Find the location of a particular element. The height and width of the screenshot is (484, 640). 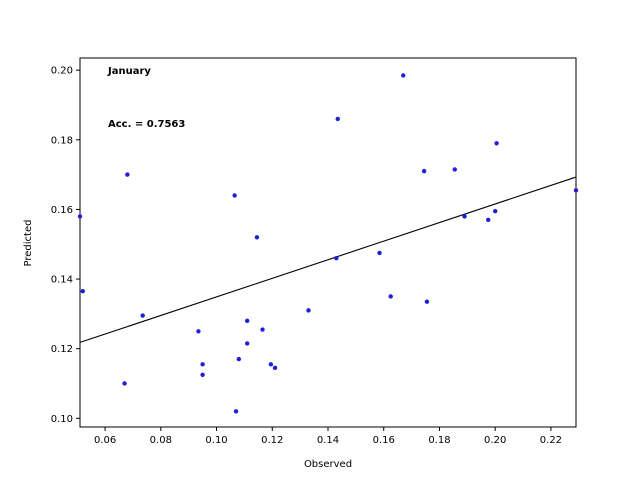

y-tick-label: 0.18 is located at coordinates (62, 140).